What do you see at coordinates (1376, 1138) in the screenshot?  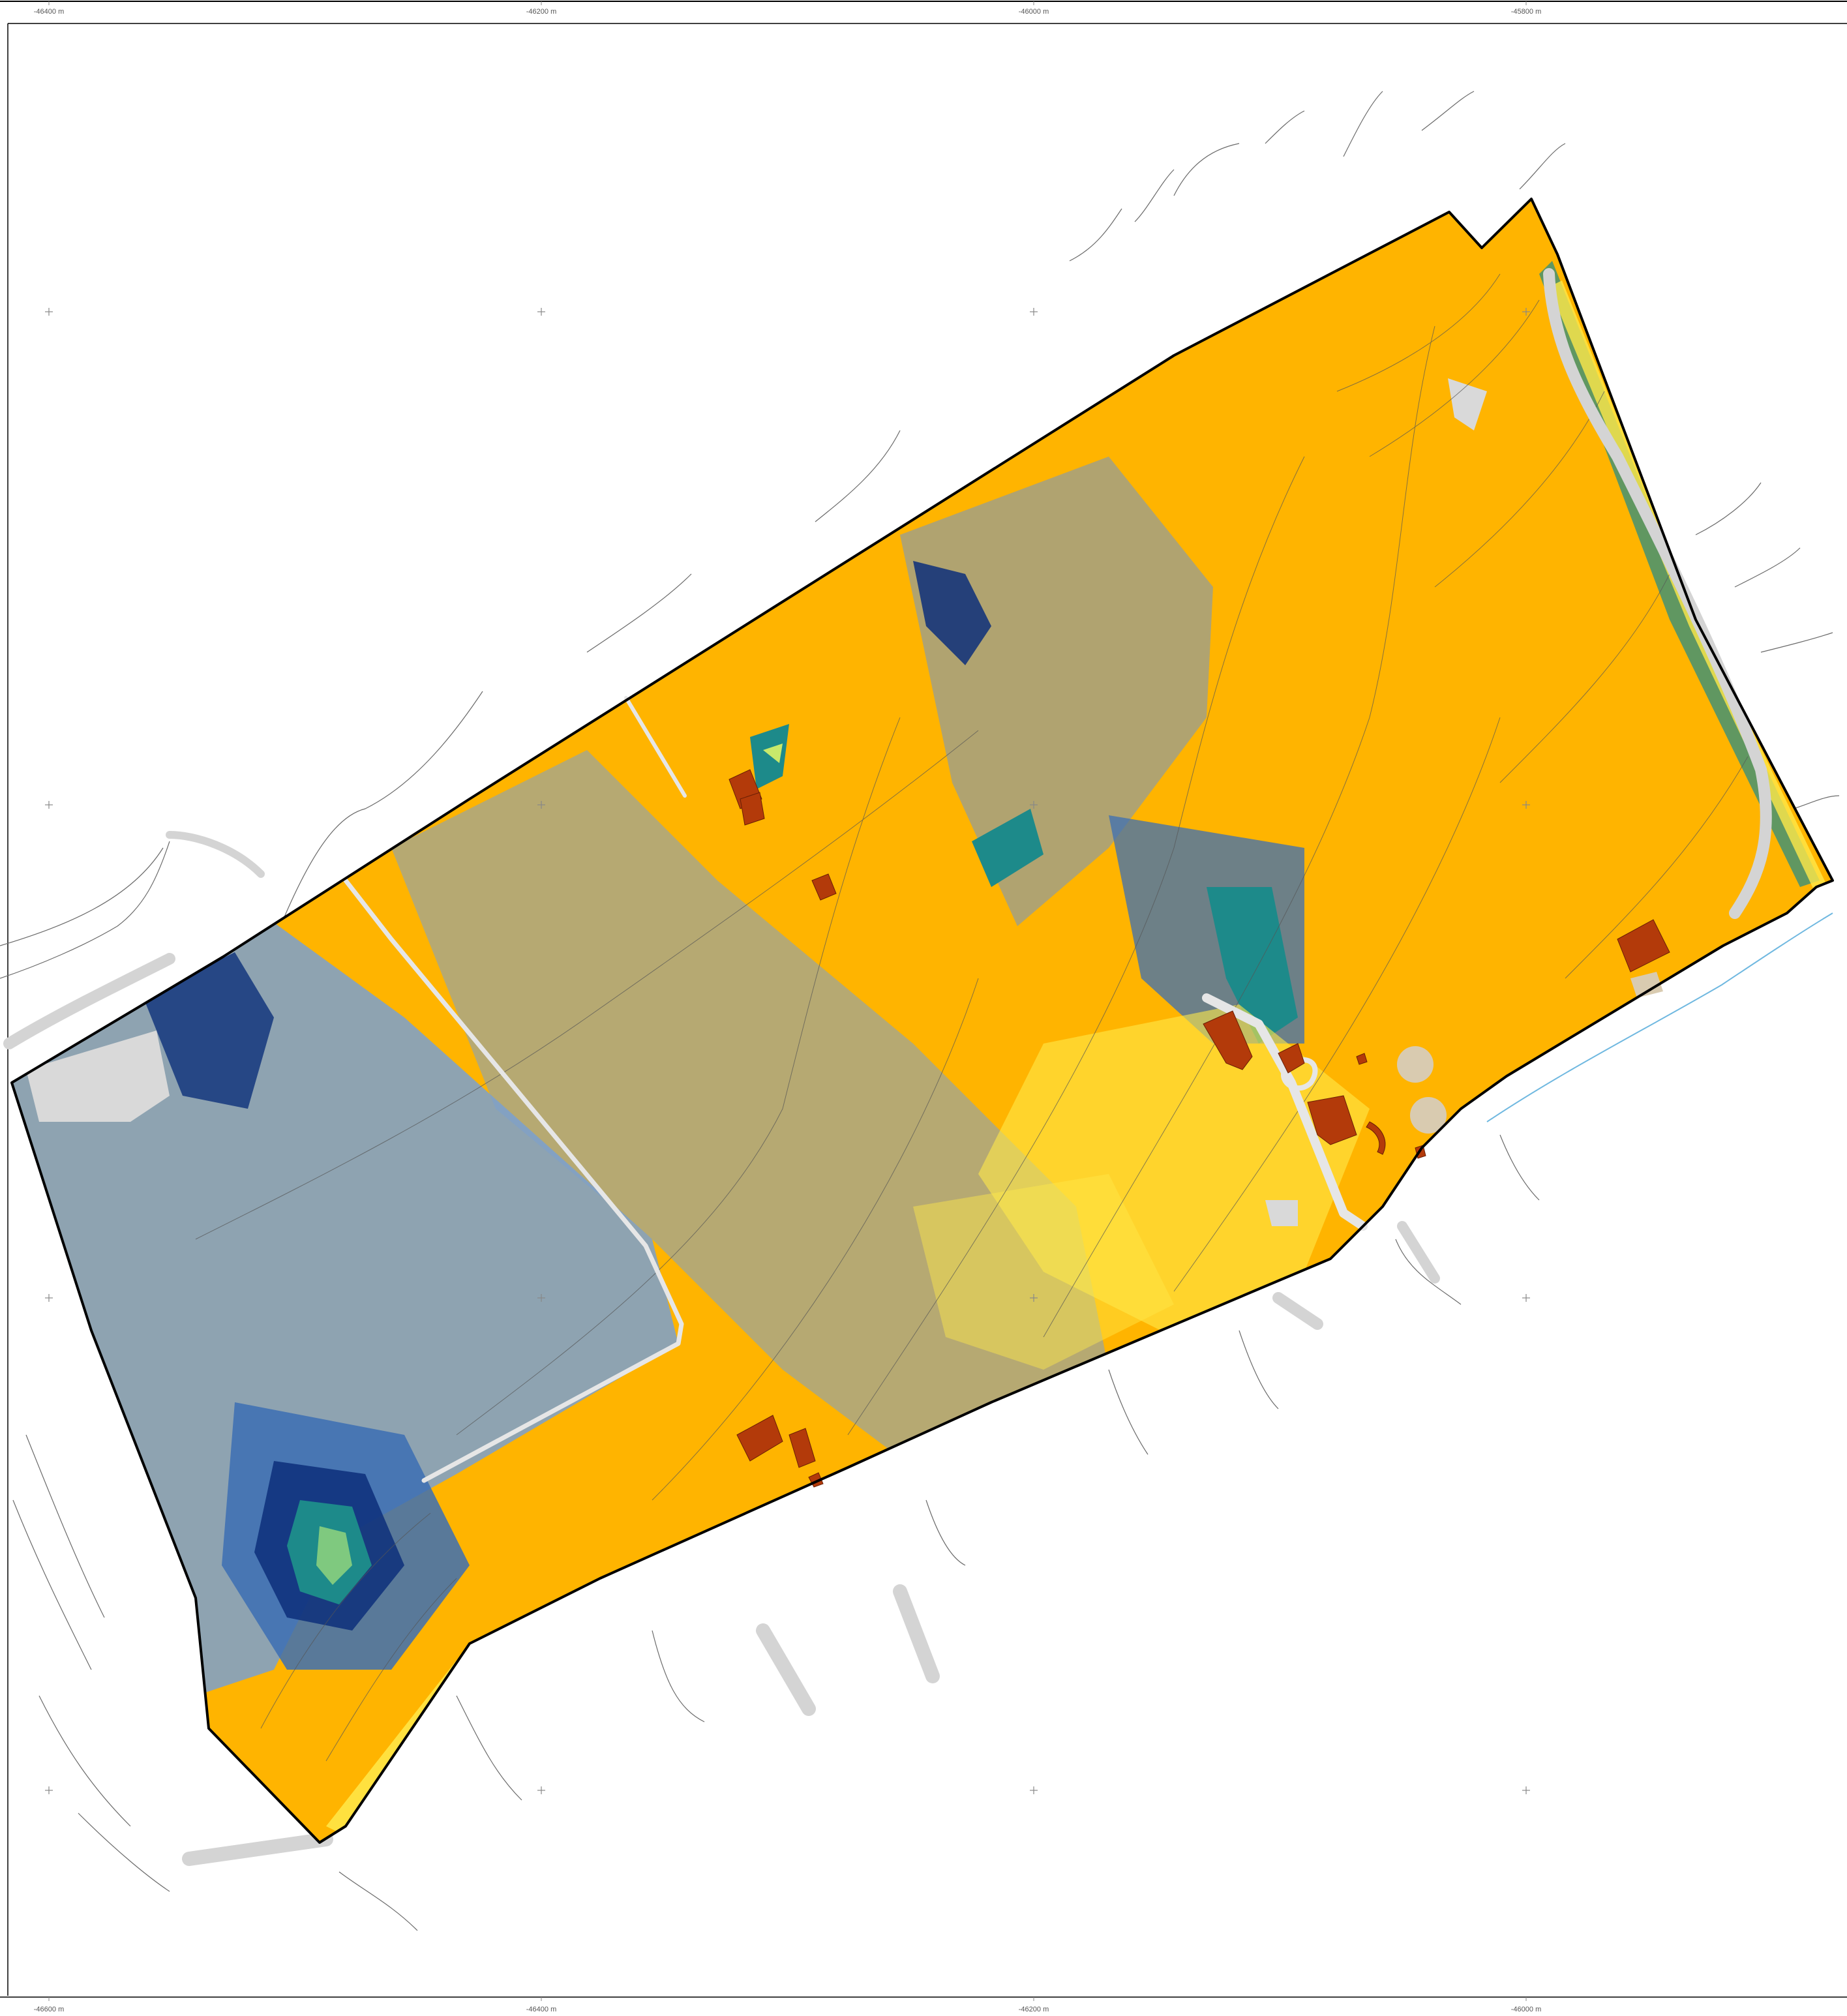 I see `building-curve` at bounding box center [1376, 1138].